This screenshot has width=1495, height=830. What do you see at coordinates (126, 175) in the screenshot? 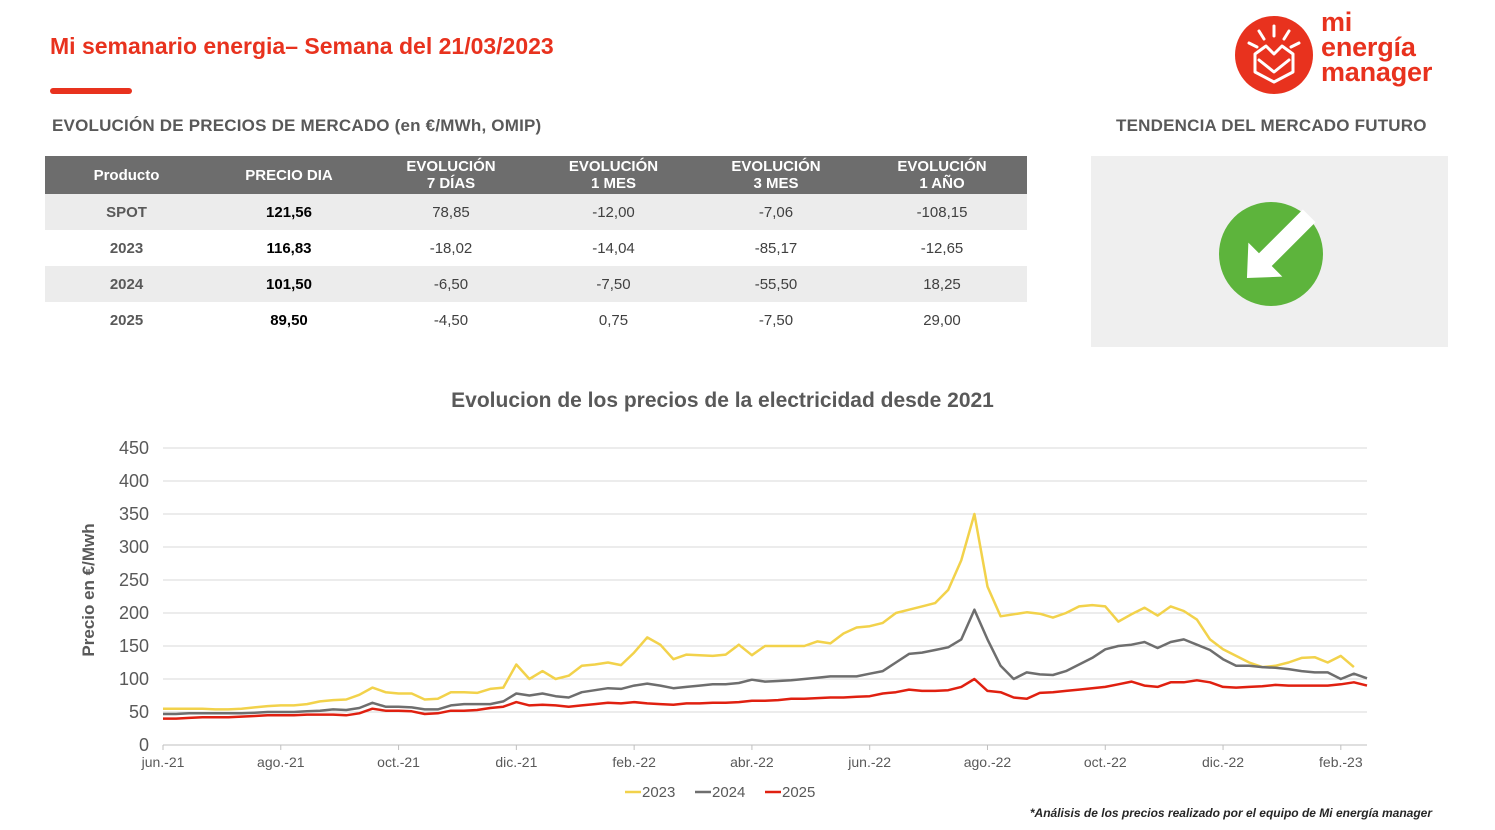
I see `col-header-product: Producto` at bounding box center [126, 175].